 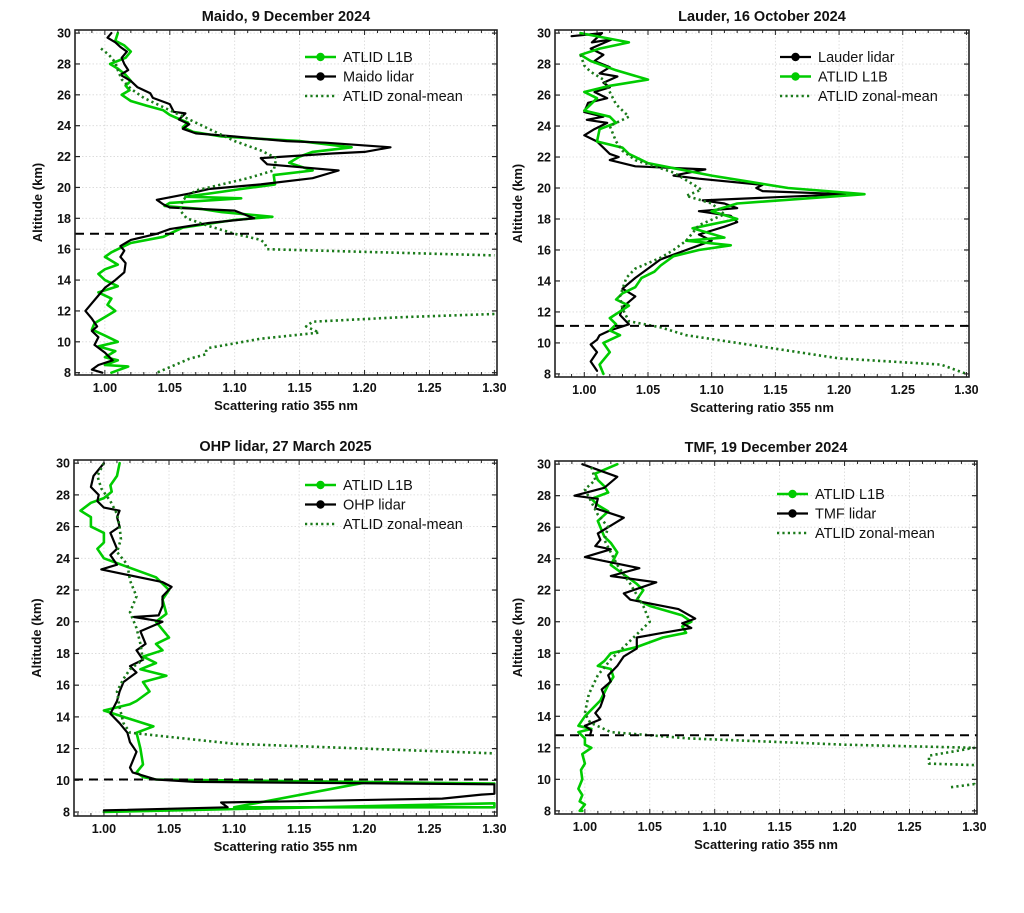 What do you see at coordinates (708, 201) in the screenshot?
I see `series-line-lauder-lidar` at bounding box center [708, 201].